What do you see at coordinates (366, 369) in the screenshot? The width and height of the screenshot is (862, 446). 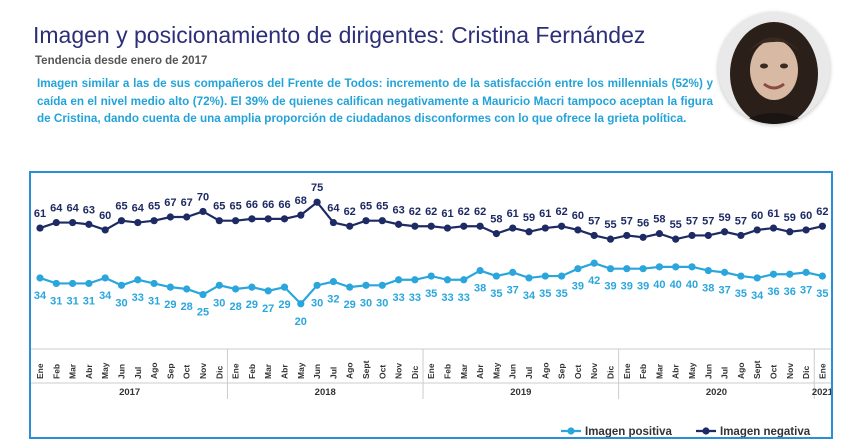 I see `month-tick-label: Sept` at bounding box center [366, 369].